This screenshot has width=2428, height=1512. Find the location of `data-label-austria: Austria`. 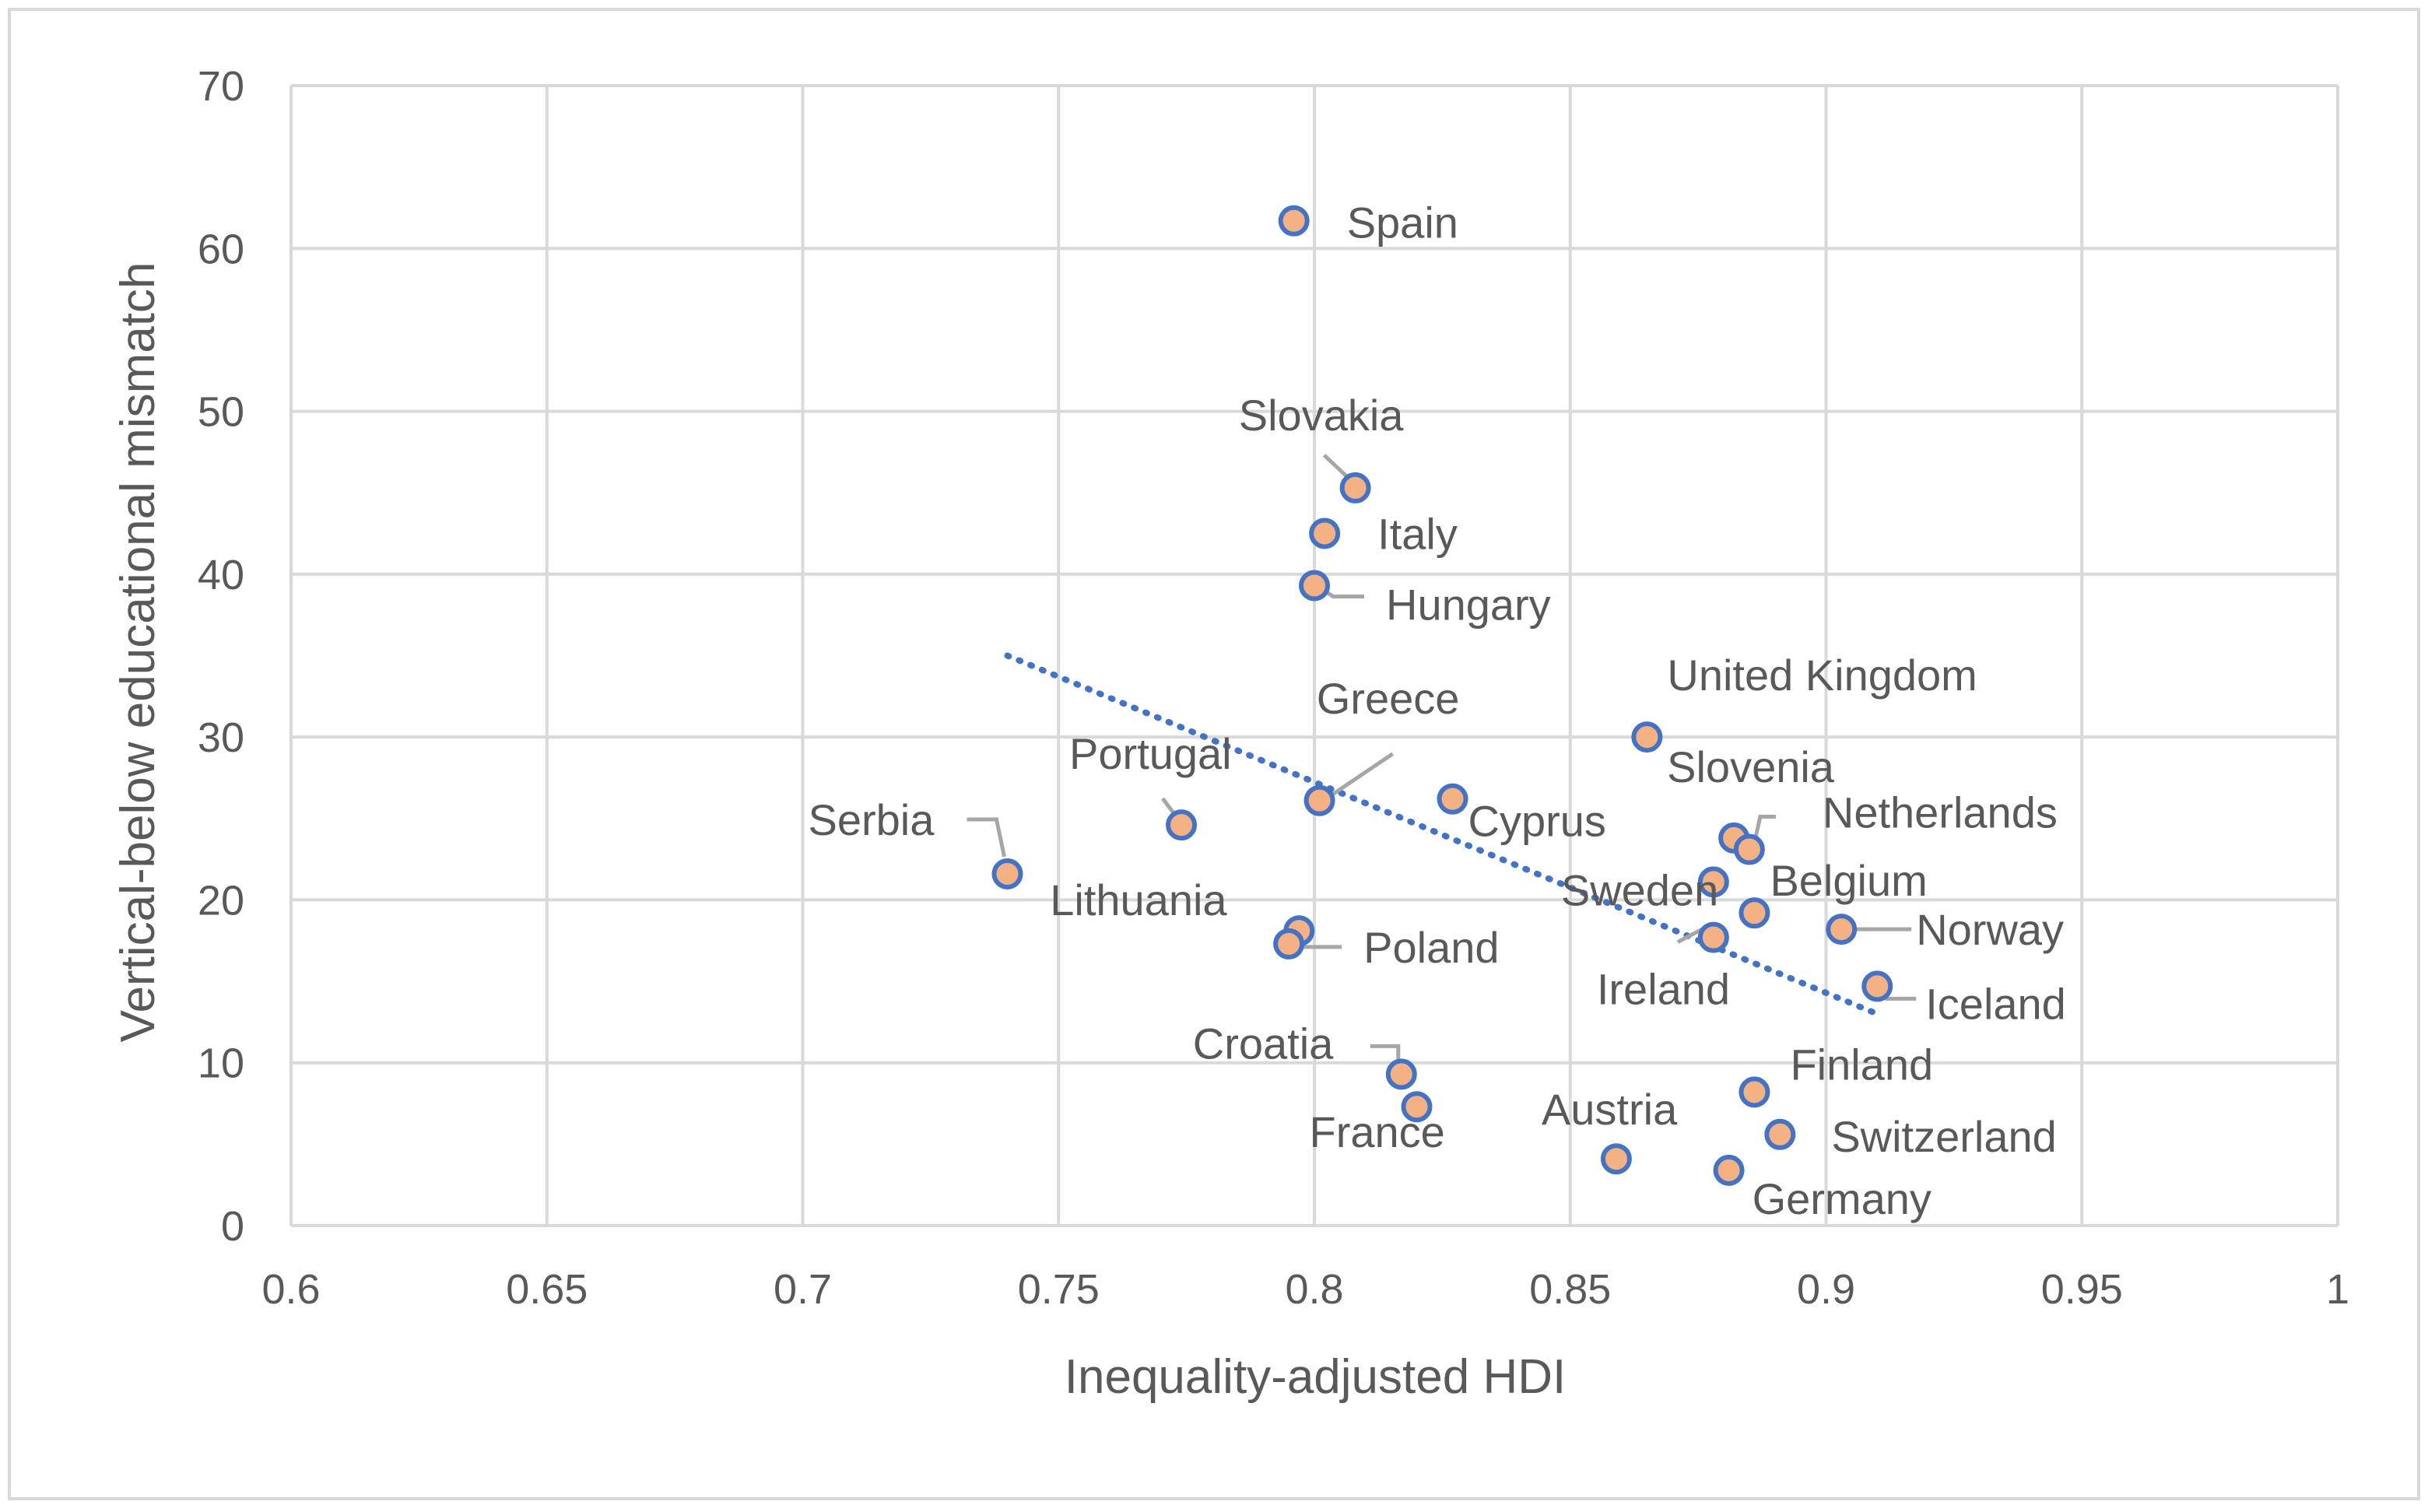

data-label-austria: Austria is located at coordinates (1610, 1109).